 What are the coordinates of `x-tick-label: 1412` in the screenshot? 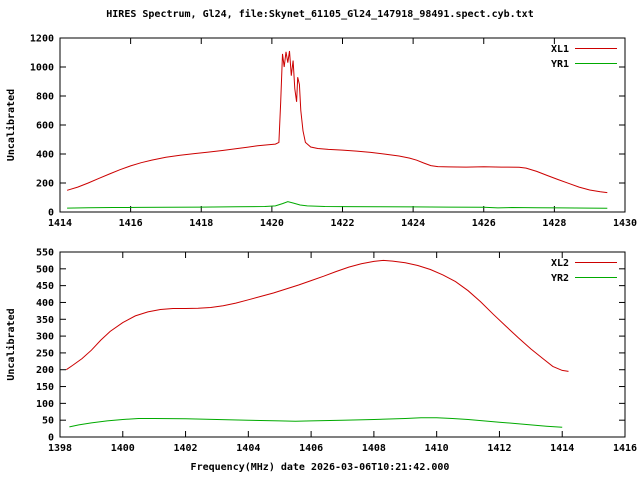 It's located at (499, 448).